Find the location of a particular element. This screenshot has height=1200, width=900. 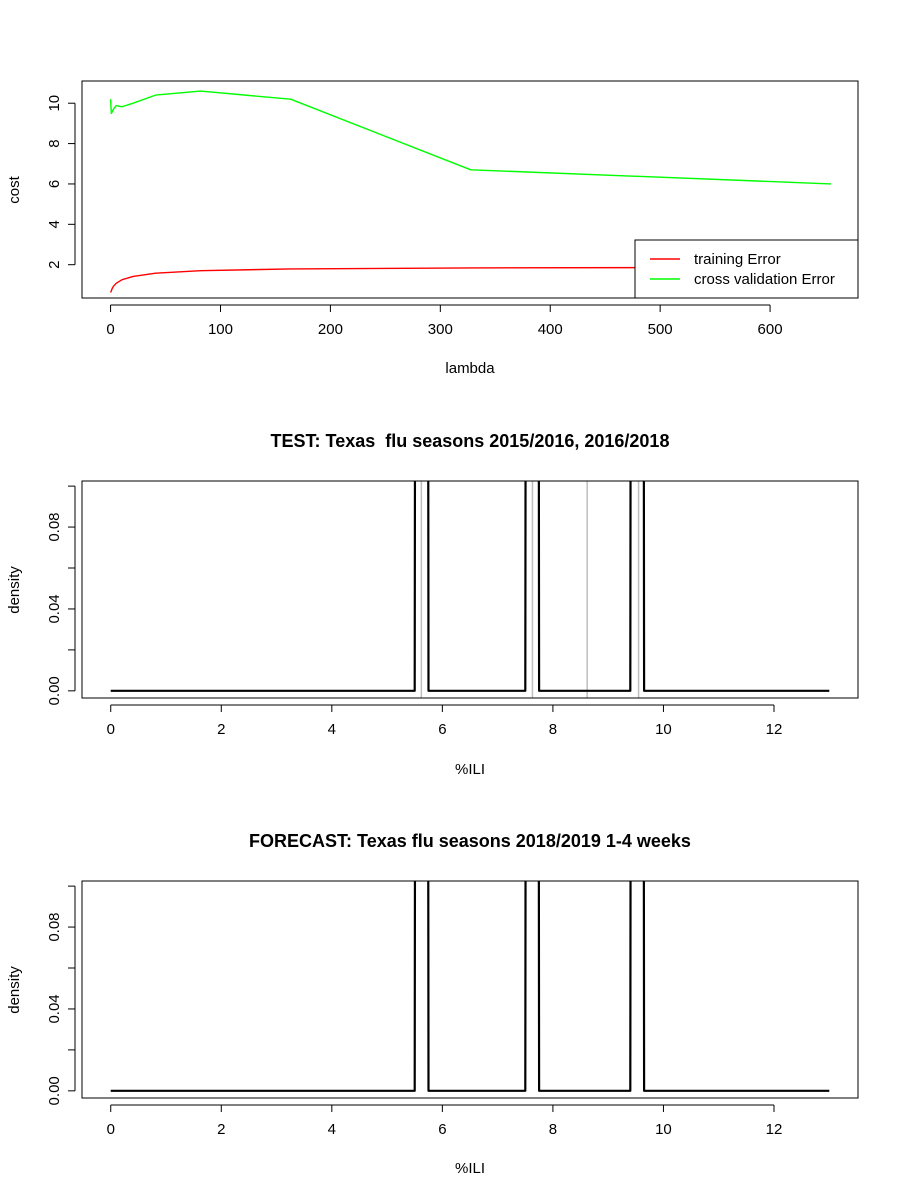

y-tick-label: 2 is located at coordinates (54, 265).